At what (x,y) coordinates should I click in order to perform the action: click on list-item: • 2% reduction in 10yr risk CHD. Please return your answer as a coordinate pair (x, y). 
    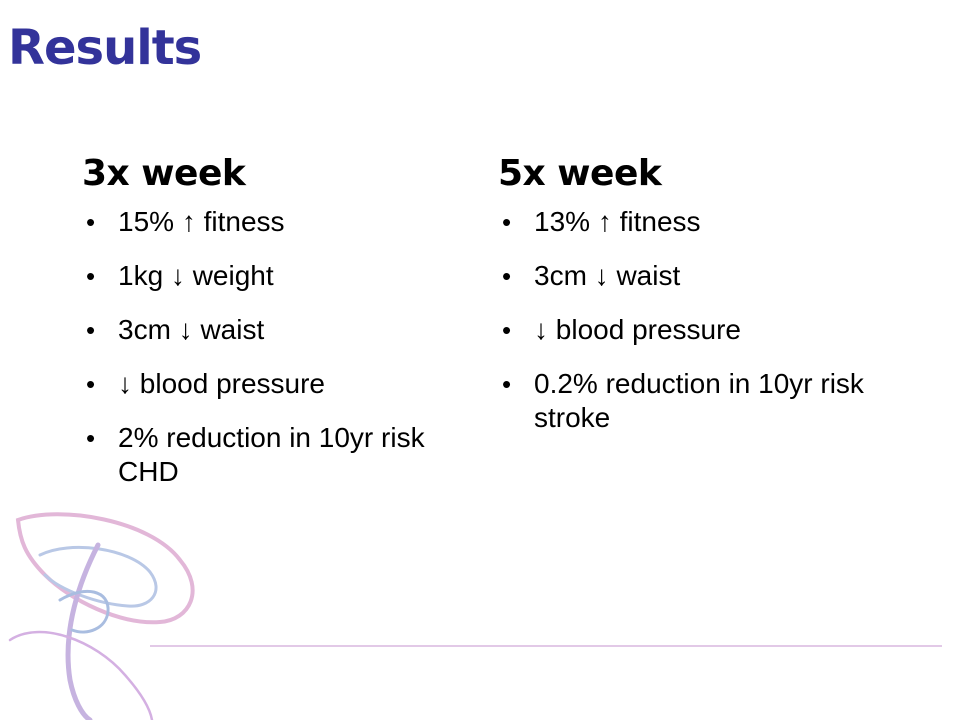
    Looking at the image, I should click on (270, 455).